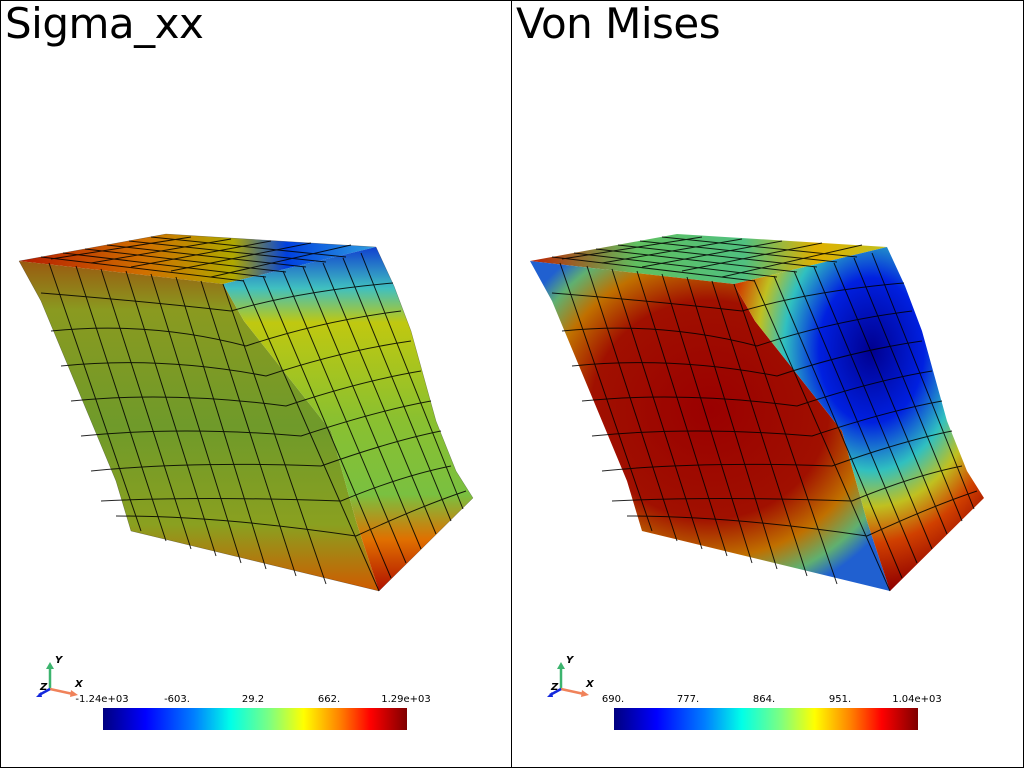 The height and width of the screenshot is (768, 1024). I want to click on scalar-bar-label: 777., so click(688, 699).